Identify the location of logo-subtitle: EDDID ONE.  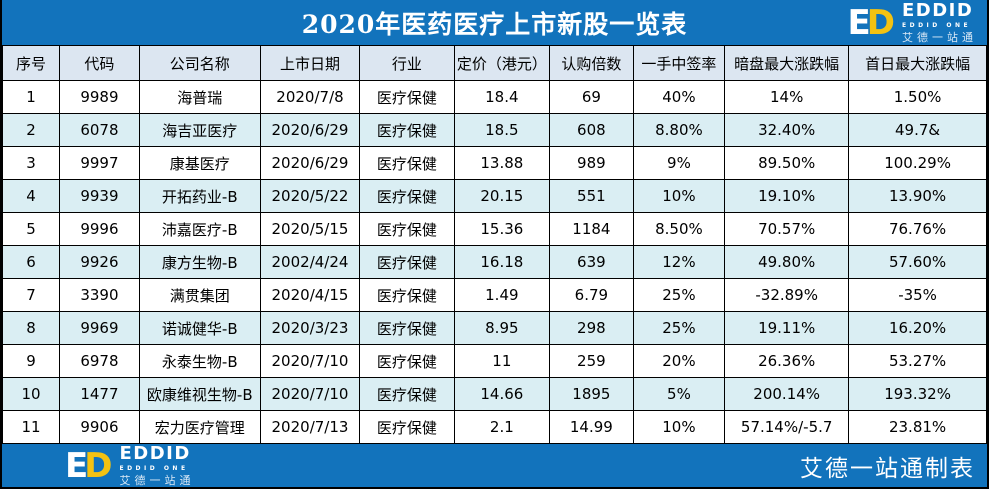
(154, 468).